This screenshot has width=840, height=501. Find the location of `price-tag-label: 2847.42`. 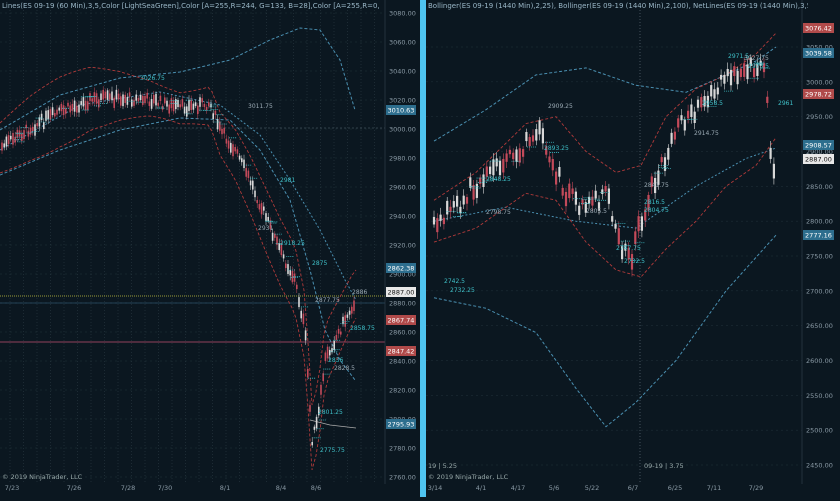

price-tag-label: 2847.42 is located at coordinates (401, 352).